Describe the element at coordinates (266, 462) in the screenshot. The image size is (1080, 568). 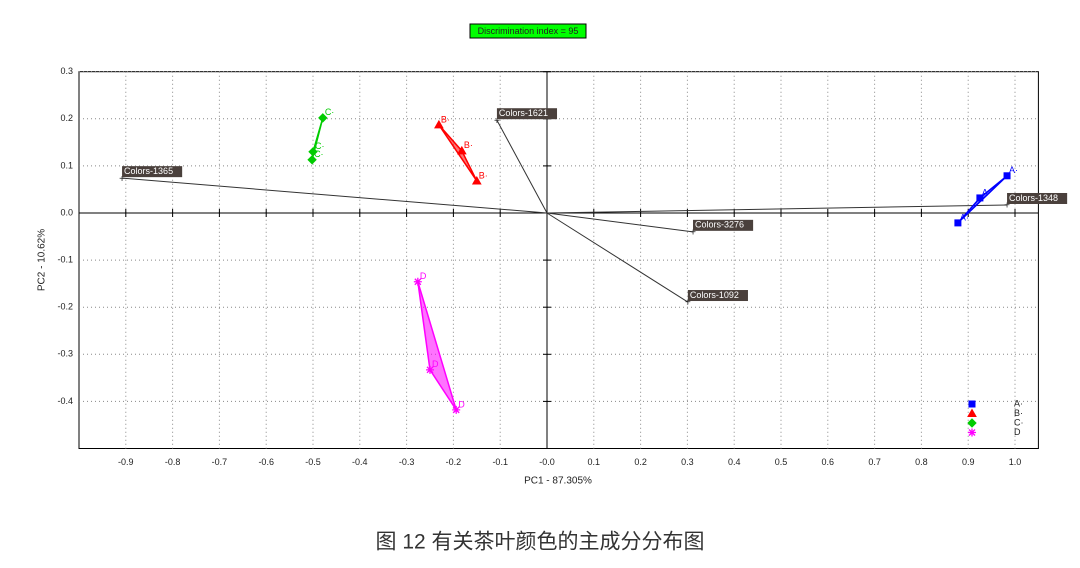
I see `x-tick-label: -0.6` at that location.